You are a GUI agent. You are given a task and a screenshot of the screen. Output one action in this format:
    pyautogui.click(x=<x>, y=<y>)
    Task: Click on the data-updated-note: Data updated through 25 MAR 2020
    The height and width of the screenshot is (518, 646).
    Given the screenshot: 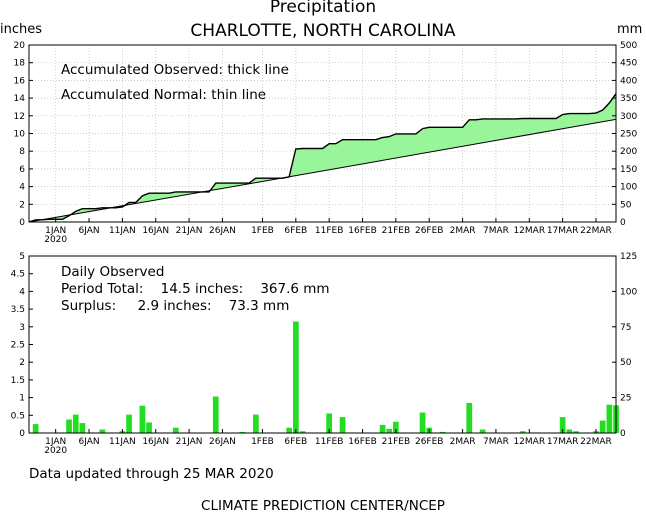 What is the action you would take?
    pyautogui.click(x=151, y=474)
    